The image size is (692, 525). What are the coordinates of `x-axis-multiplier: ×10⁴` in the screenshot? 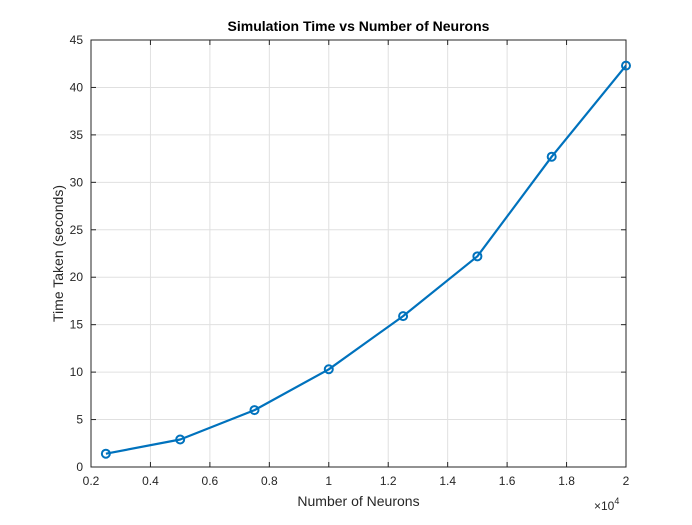 It's located at (606, 504).